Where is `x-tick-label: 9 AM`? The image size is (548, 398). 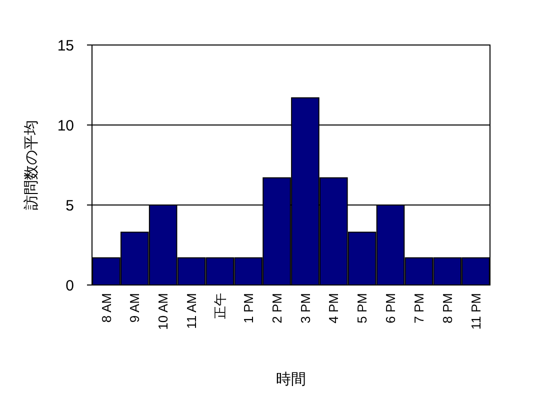 x-tick-label: 9 AM is located at coordinates (134, 308).